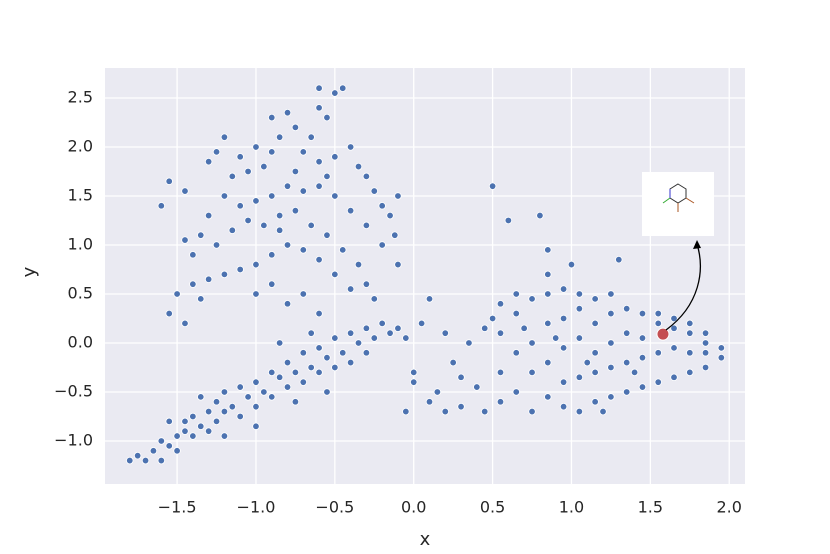 The height and width of the screenshot is (554, 830). What do you see at coordinates (425, 539) in the screenshot?
I see `x-axis-label: x` at bounding box center [425, 539].